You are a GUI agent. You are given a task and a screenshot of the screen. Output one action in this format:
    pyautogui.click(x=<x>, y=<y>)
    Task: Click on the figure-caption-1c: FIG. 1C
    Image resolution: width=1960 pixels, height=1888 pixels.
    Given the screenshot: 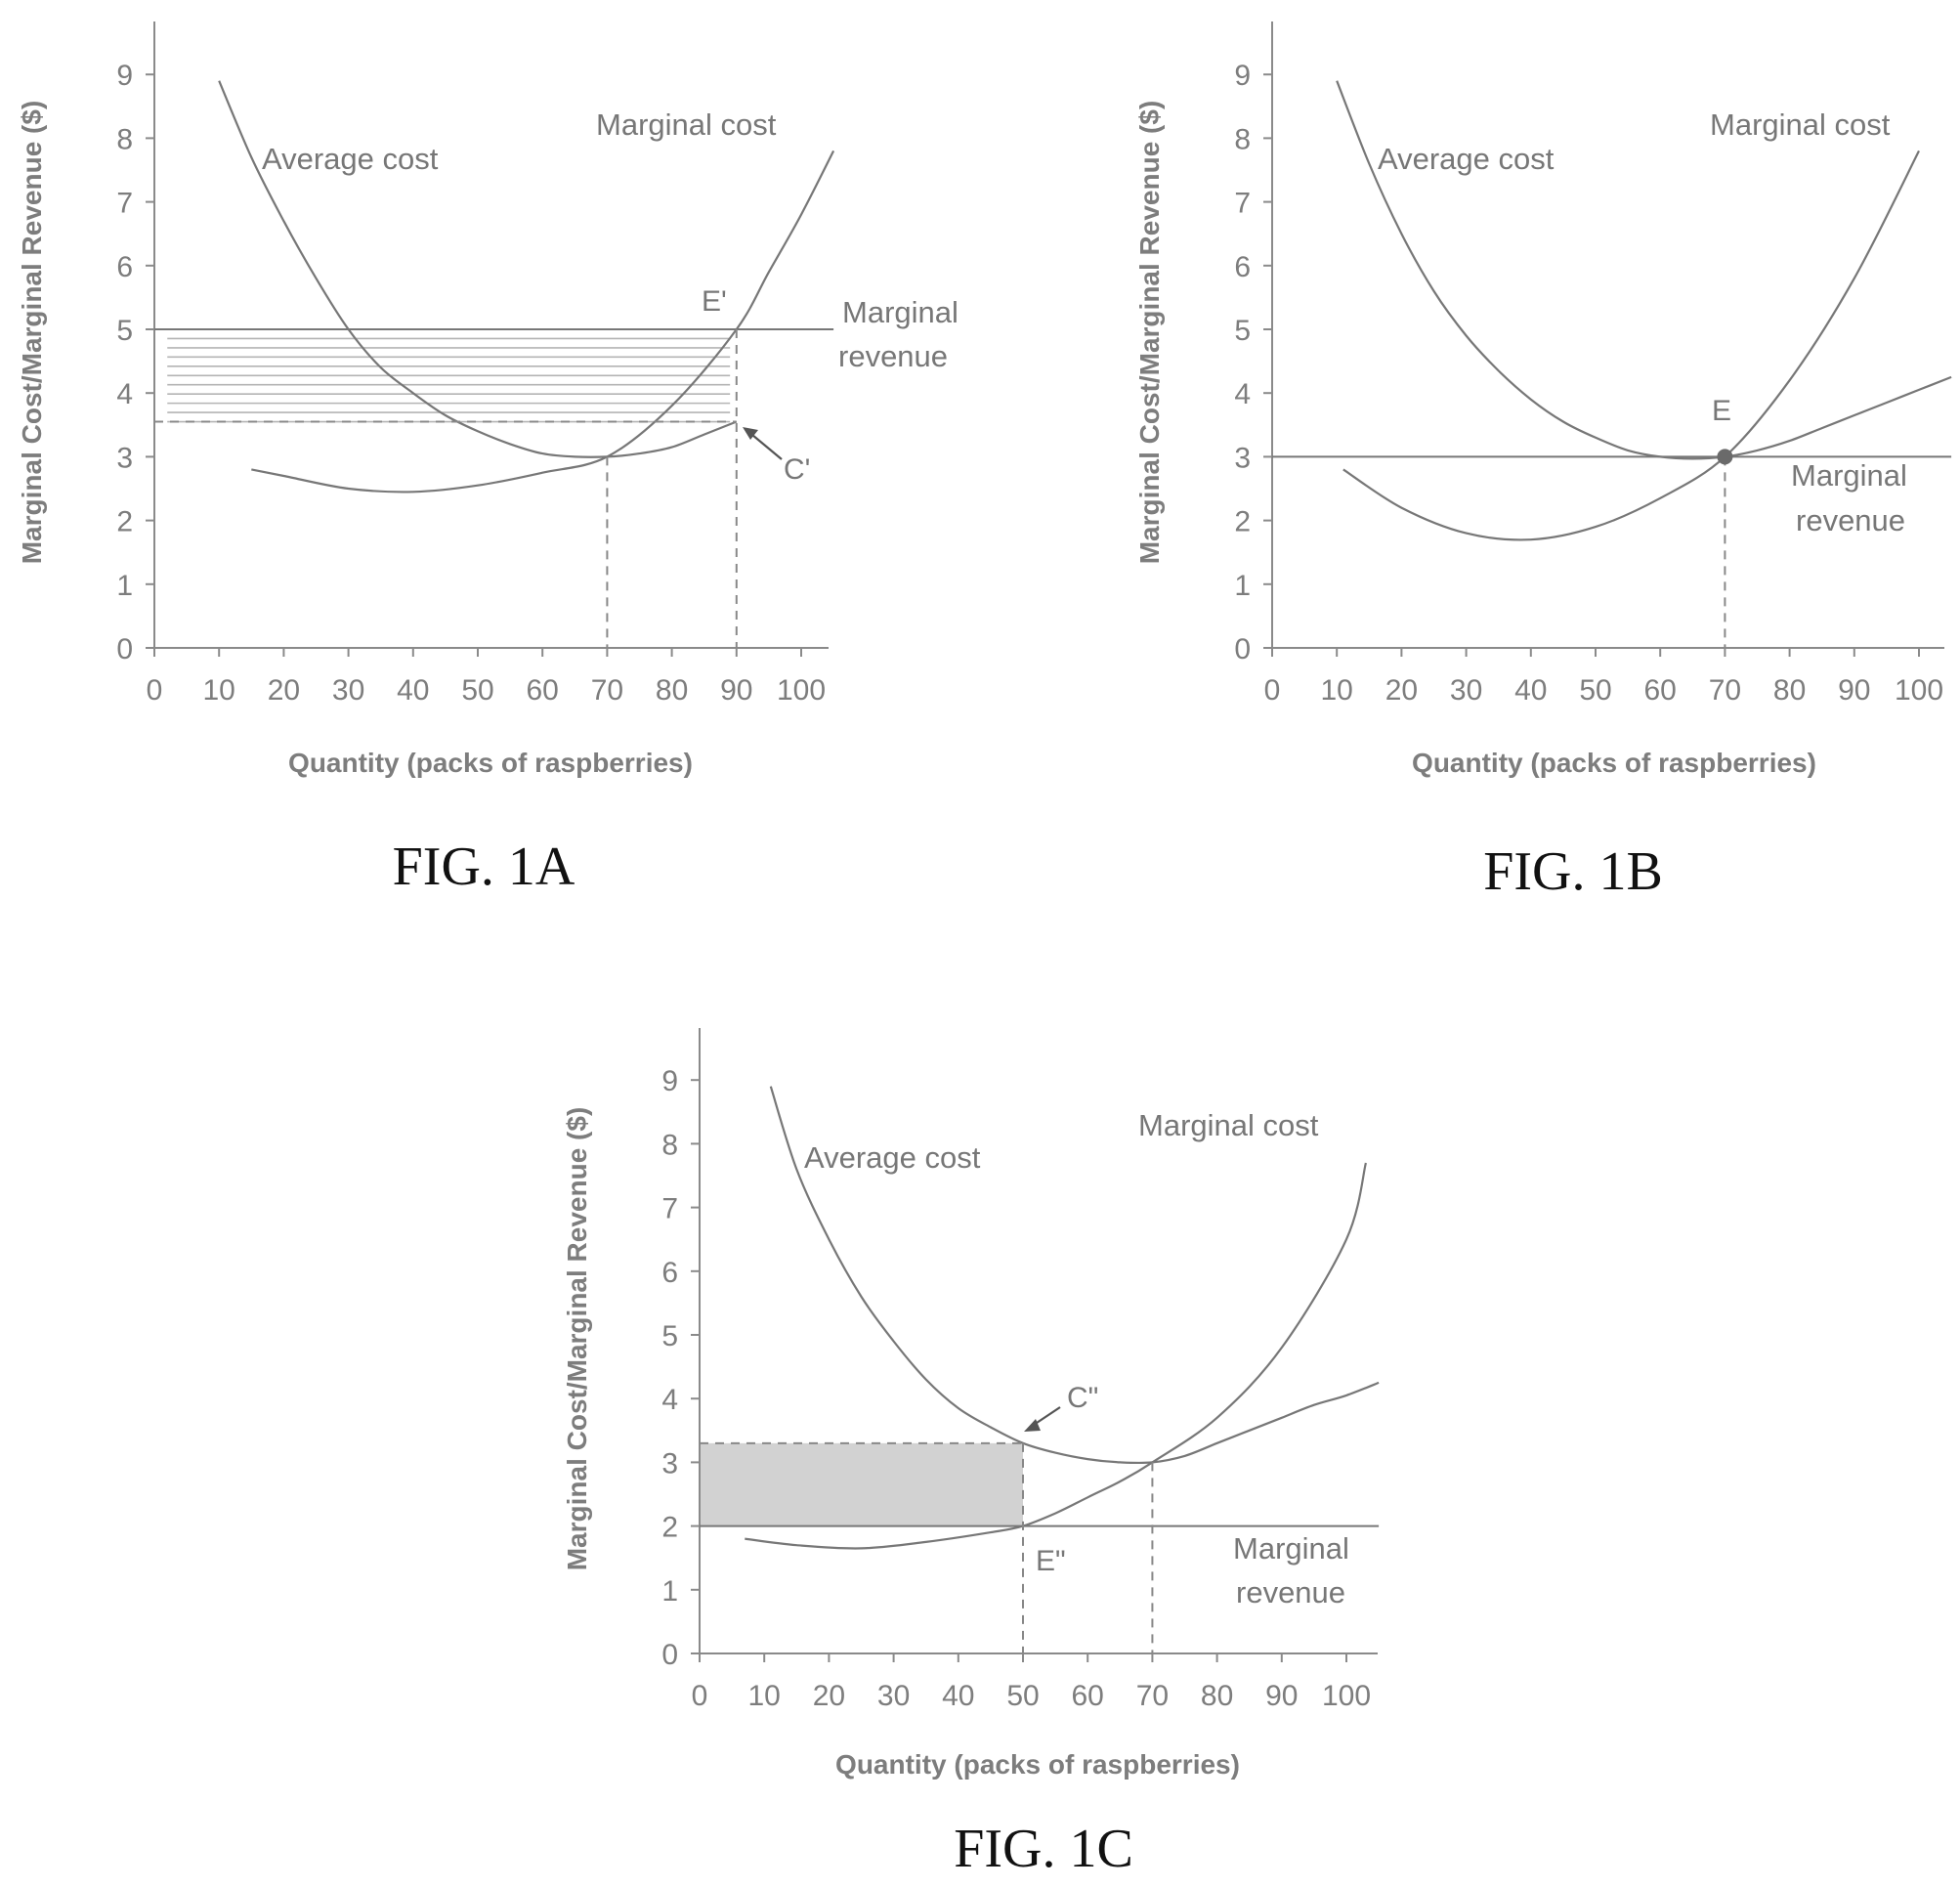 What is the action you would take?
    pyautogui.click(x=1043, y=1849)
    